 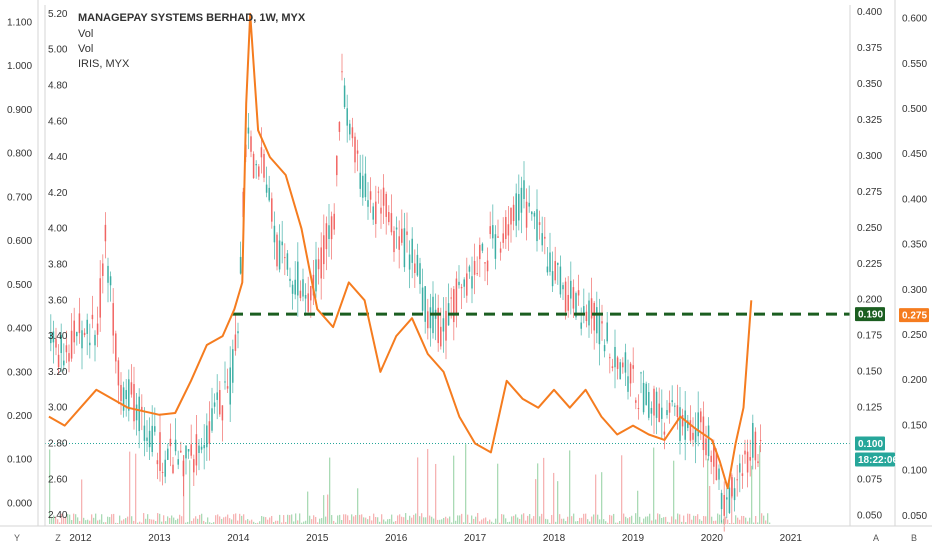 I want to click on left-tick-label: 2.80, so click(x=58, y=443).